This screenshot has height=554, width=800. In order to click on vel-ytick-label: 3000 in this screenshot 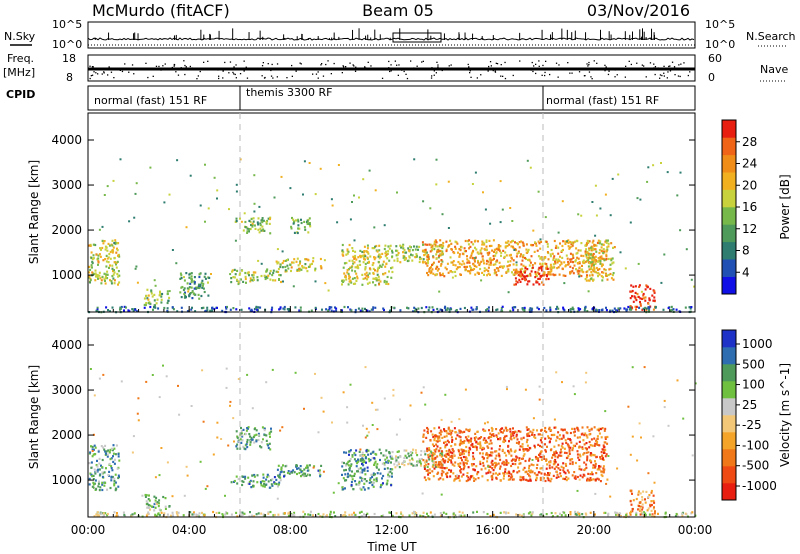, I will do `click(66, 390)`.